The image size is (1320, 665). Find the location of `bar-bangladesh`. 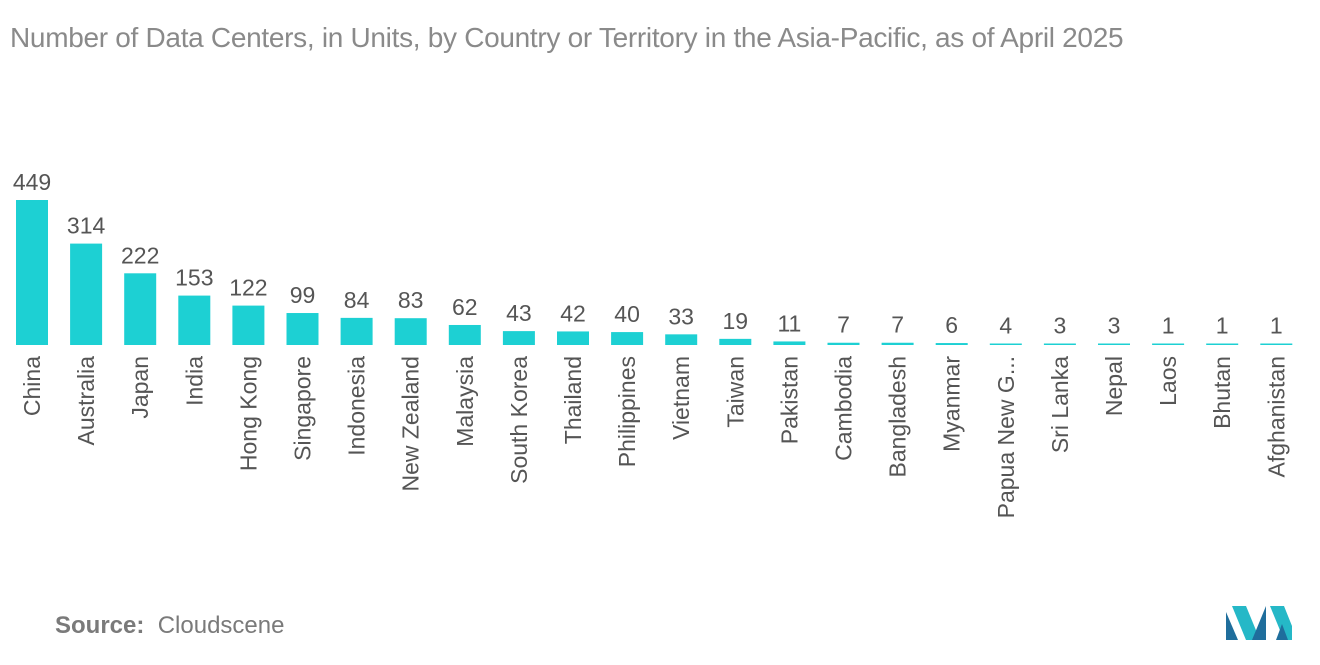

bar-bangladesh is located at coordinates (897, 343).